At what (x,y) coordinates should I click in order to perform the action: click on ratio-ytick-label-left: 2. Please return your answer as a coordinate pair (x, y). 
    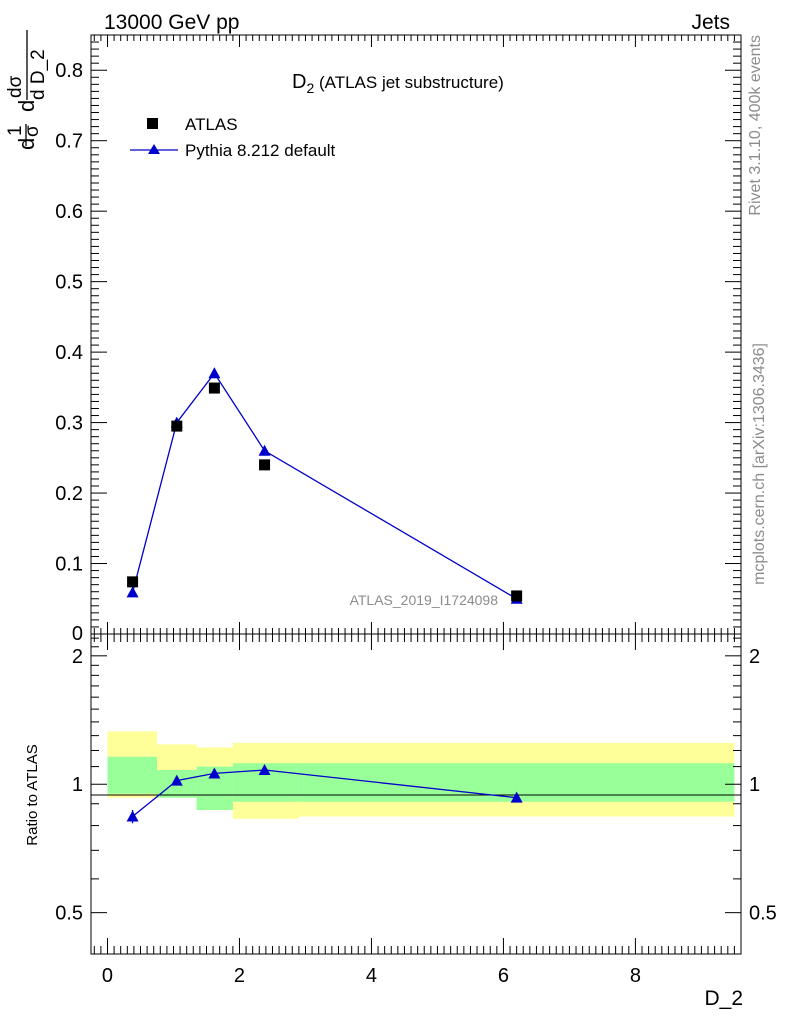
    Looking at the image, I should click on (77, 657).